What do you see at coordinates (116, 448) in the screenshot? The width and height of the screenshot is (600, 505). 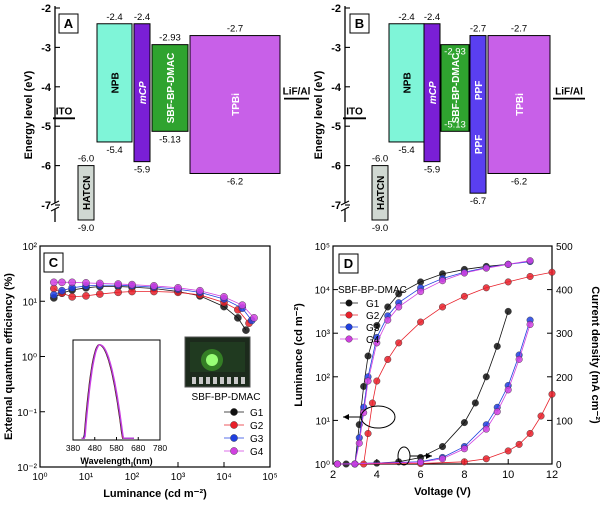 I see `inset-x-tick-label: 580` at bounding box center [116, 448].